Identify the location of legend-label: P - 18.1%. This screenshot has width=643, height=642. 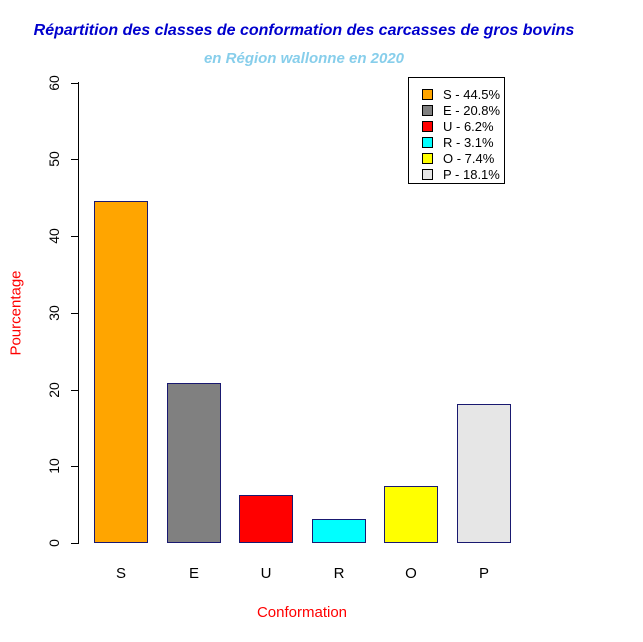
(471, 174).